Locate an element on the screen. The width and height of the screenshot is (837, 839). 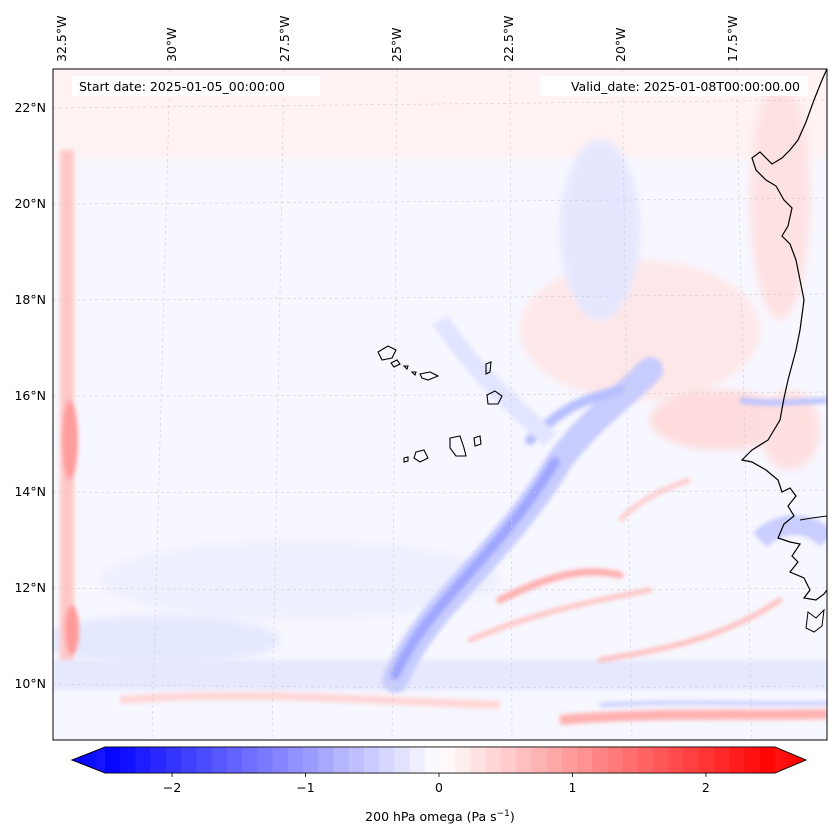
island-santiago is located at coordinates (458, 446).